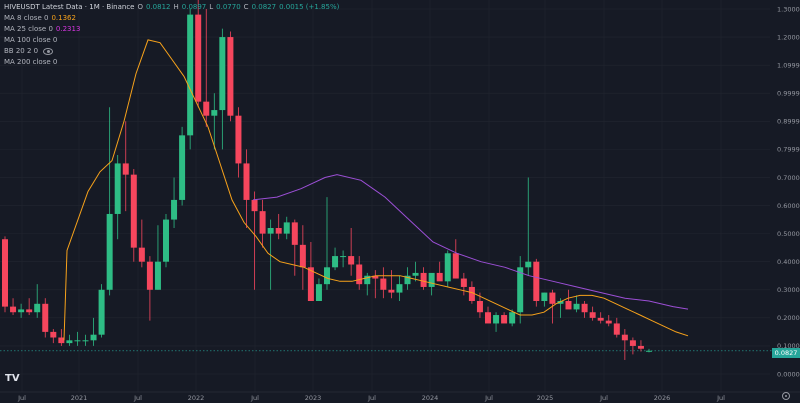  I want to click on y-tick-label: 0.0000, so click(788, 374).